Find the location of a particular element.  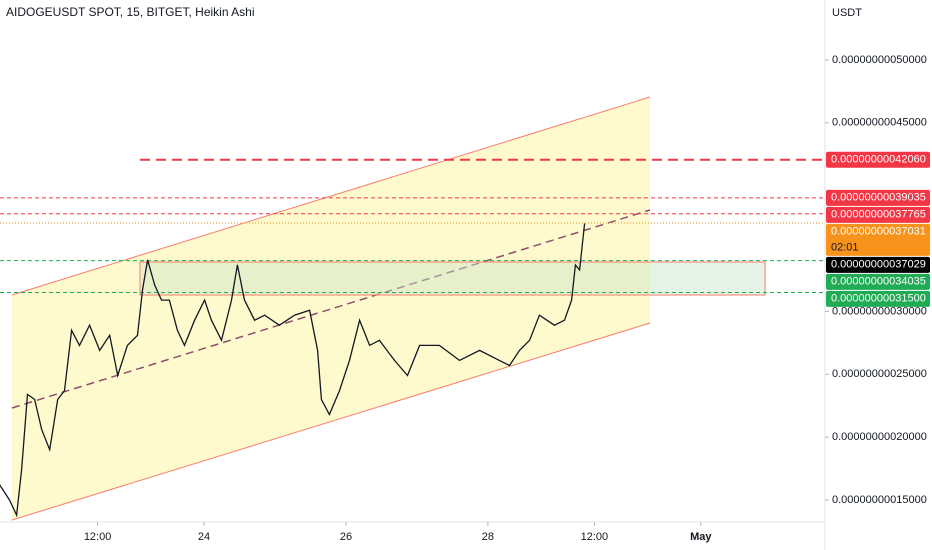

zone-box is located at coordinates (452, 278).